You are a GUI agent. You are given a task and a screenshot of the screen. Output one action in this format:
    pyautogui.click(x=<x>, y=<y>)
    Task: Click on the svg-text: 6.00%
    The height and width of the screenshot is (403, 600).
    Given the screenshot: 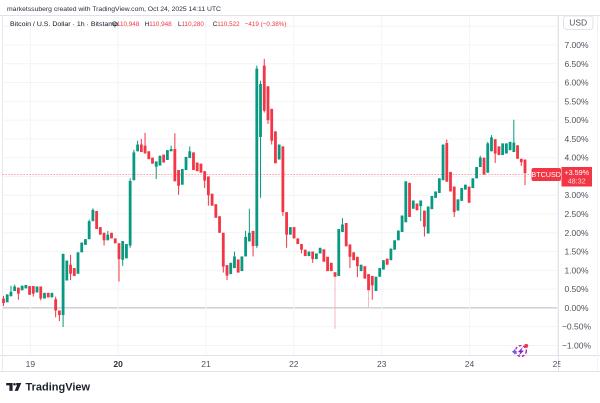 What is the action you would take?
    pyautogui.click(x=576, y=83)
    